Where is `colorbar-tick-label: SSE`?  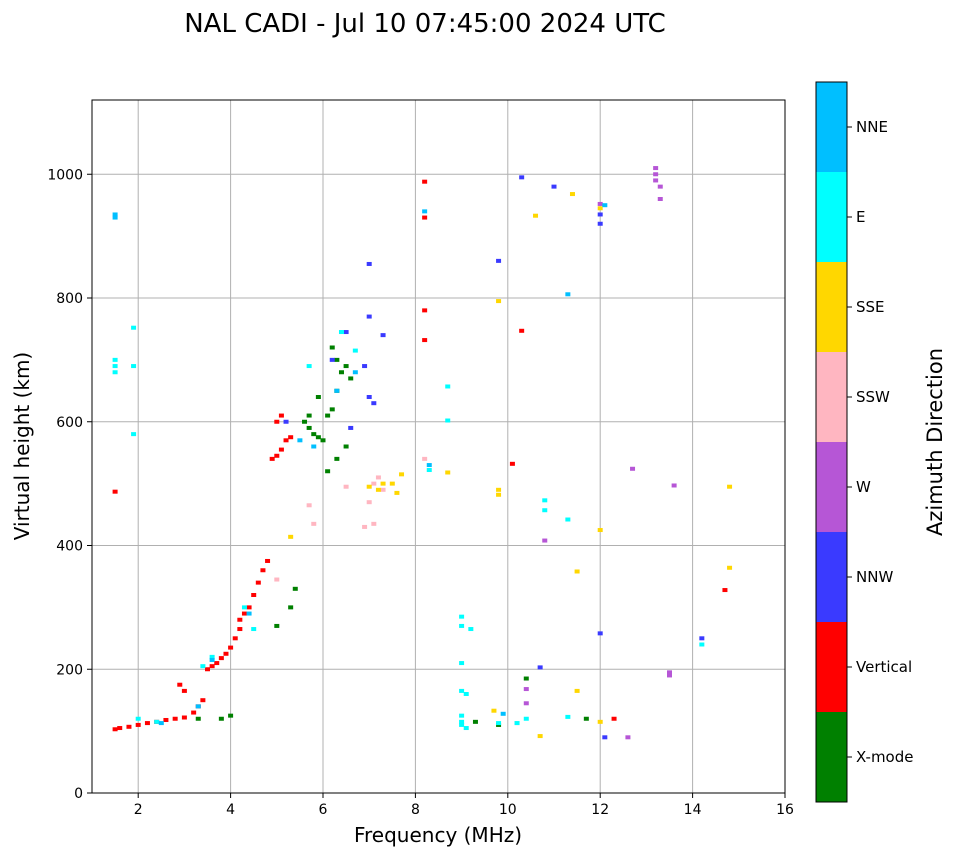 colorbar-tick-label: SSE is located at coordinates (870, 307).